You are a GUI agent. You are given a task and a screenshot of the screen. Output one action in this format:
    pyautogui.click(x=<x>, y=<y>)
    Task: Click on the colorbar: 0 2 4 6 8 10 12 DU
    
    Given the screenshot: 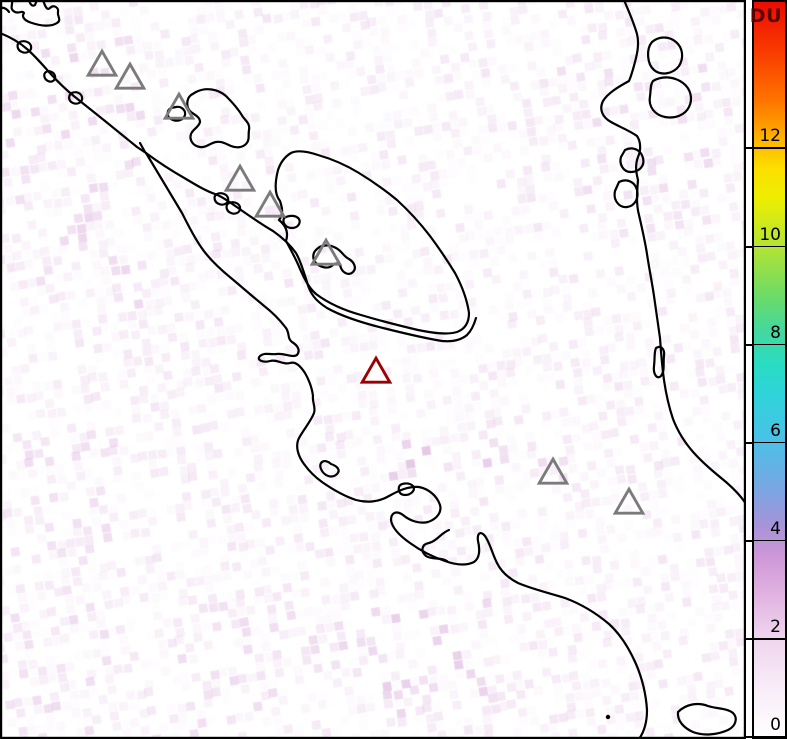 What is the action you would take?
    pyautogui.click(x=766, y=369)
    